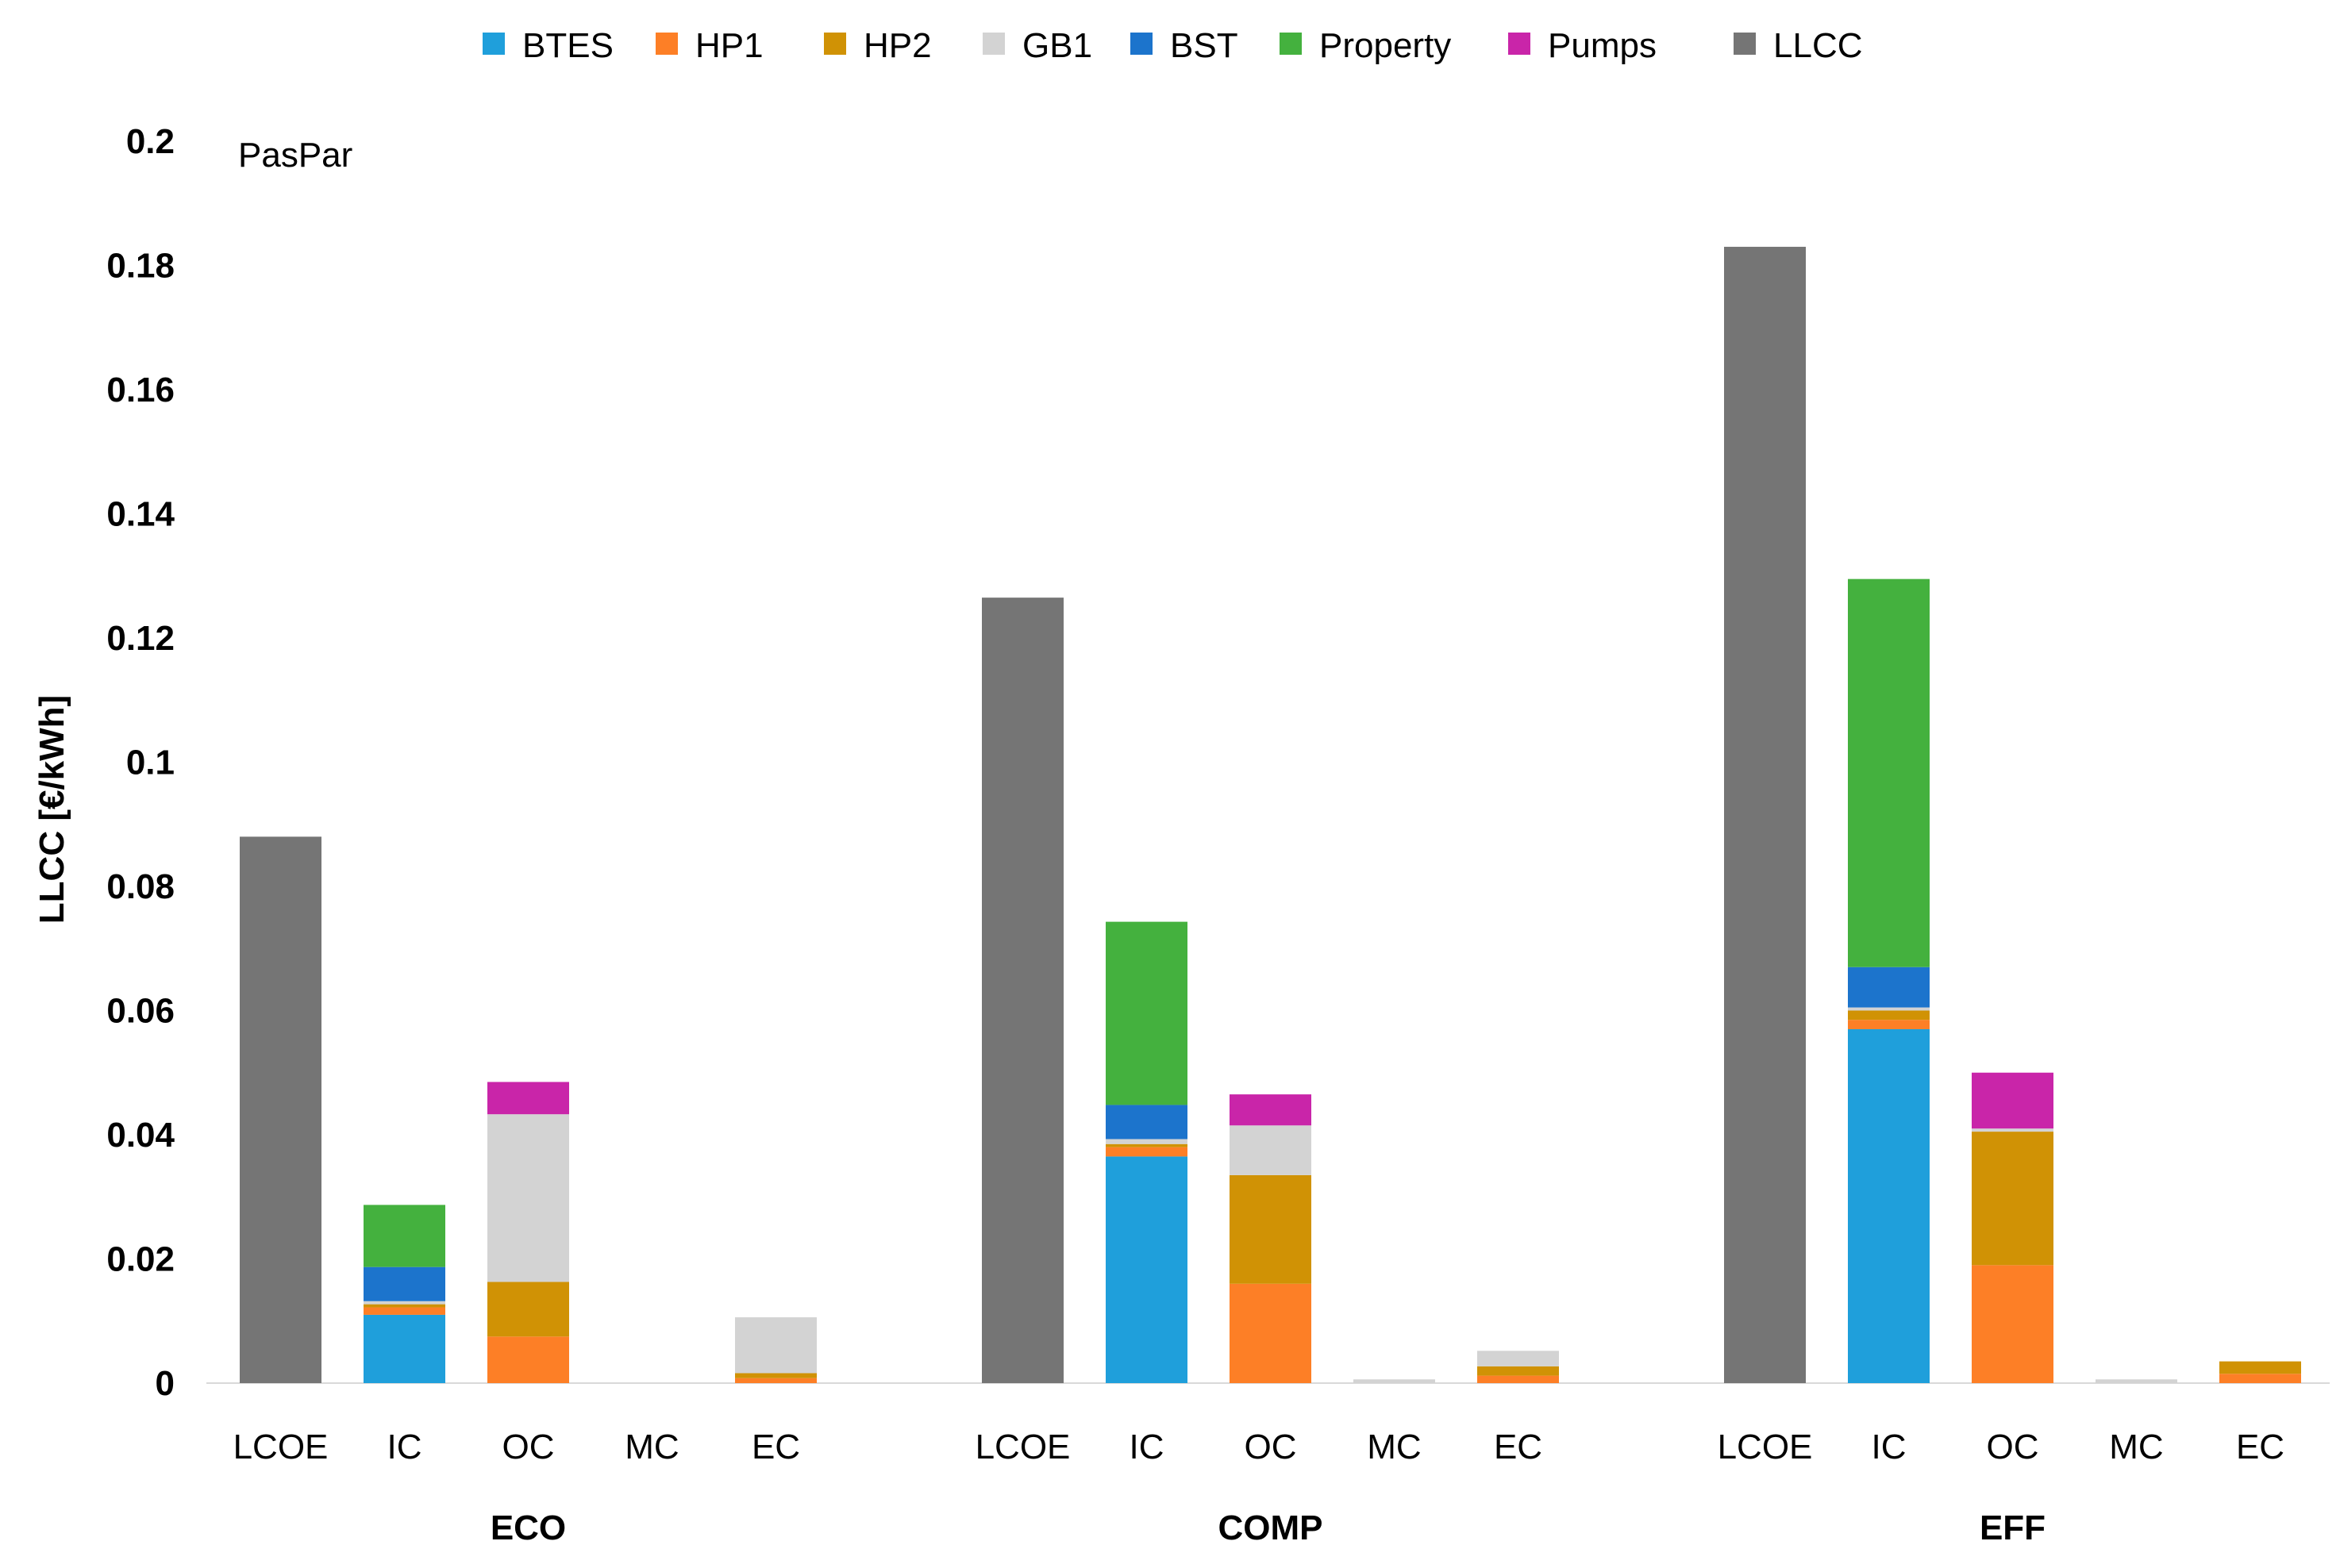 This screenshot has height=1568, width=2340. Describe the element at coordinates (667, 44) in the screenshot. I see `legend-swatch-hp1` at that location.